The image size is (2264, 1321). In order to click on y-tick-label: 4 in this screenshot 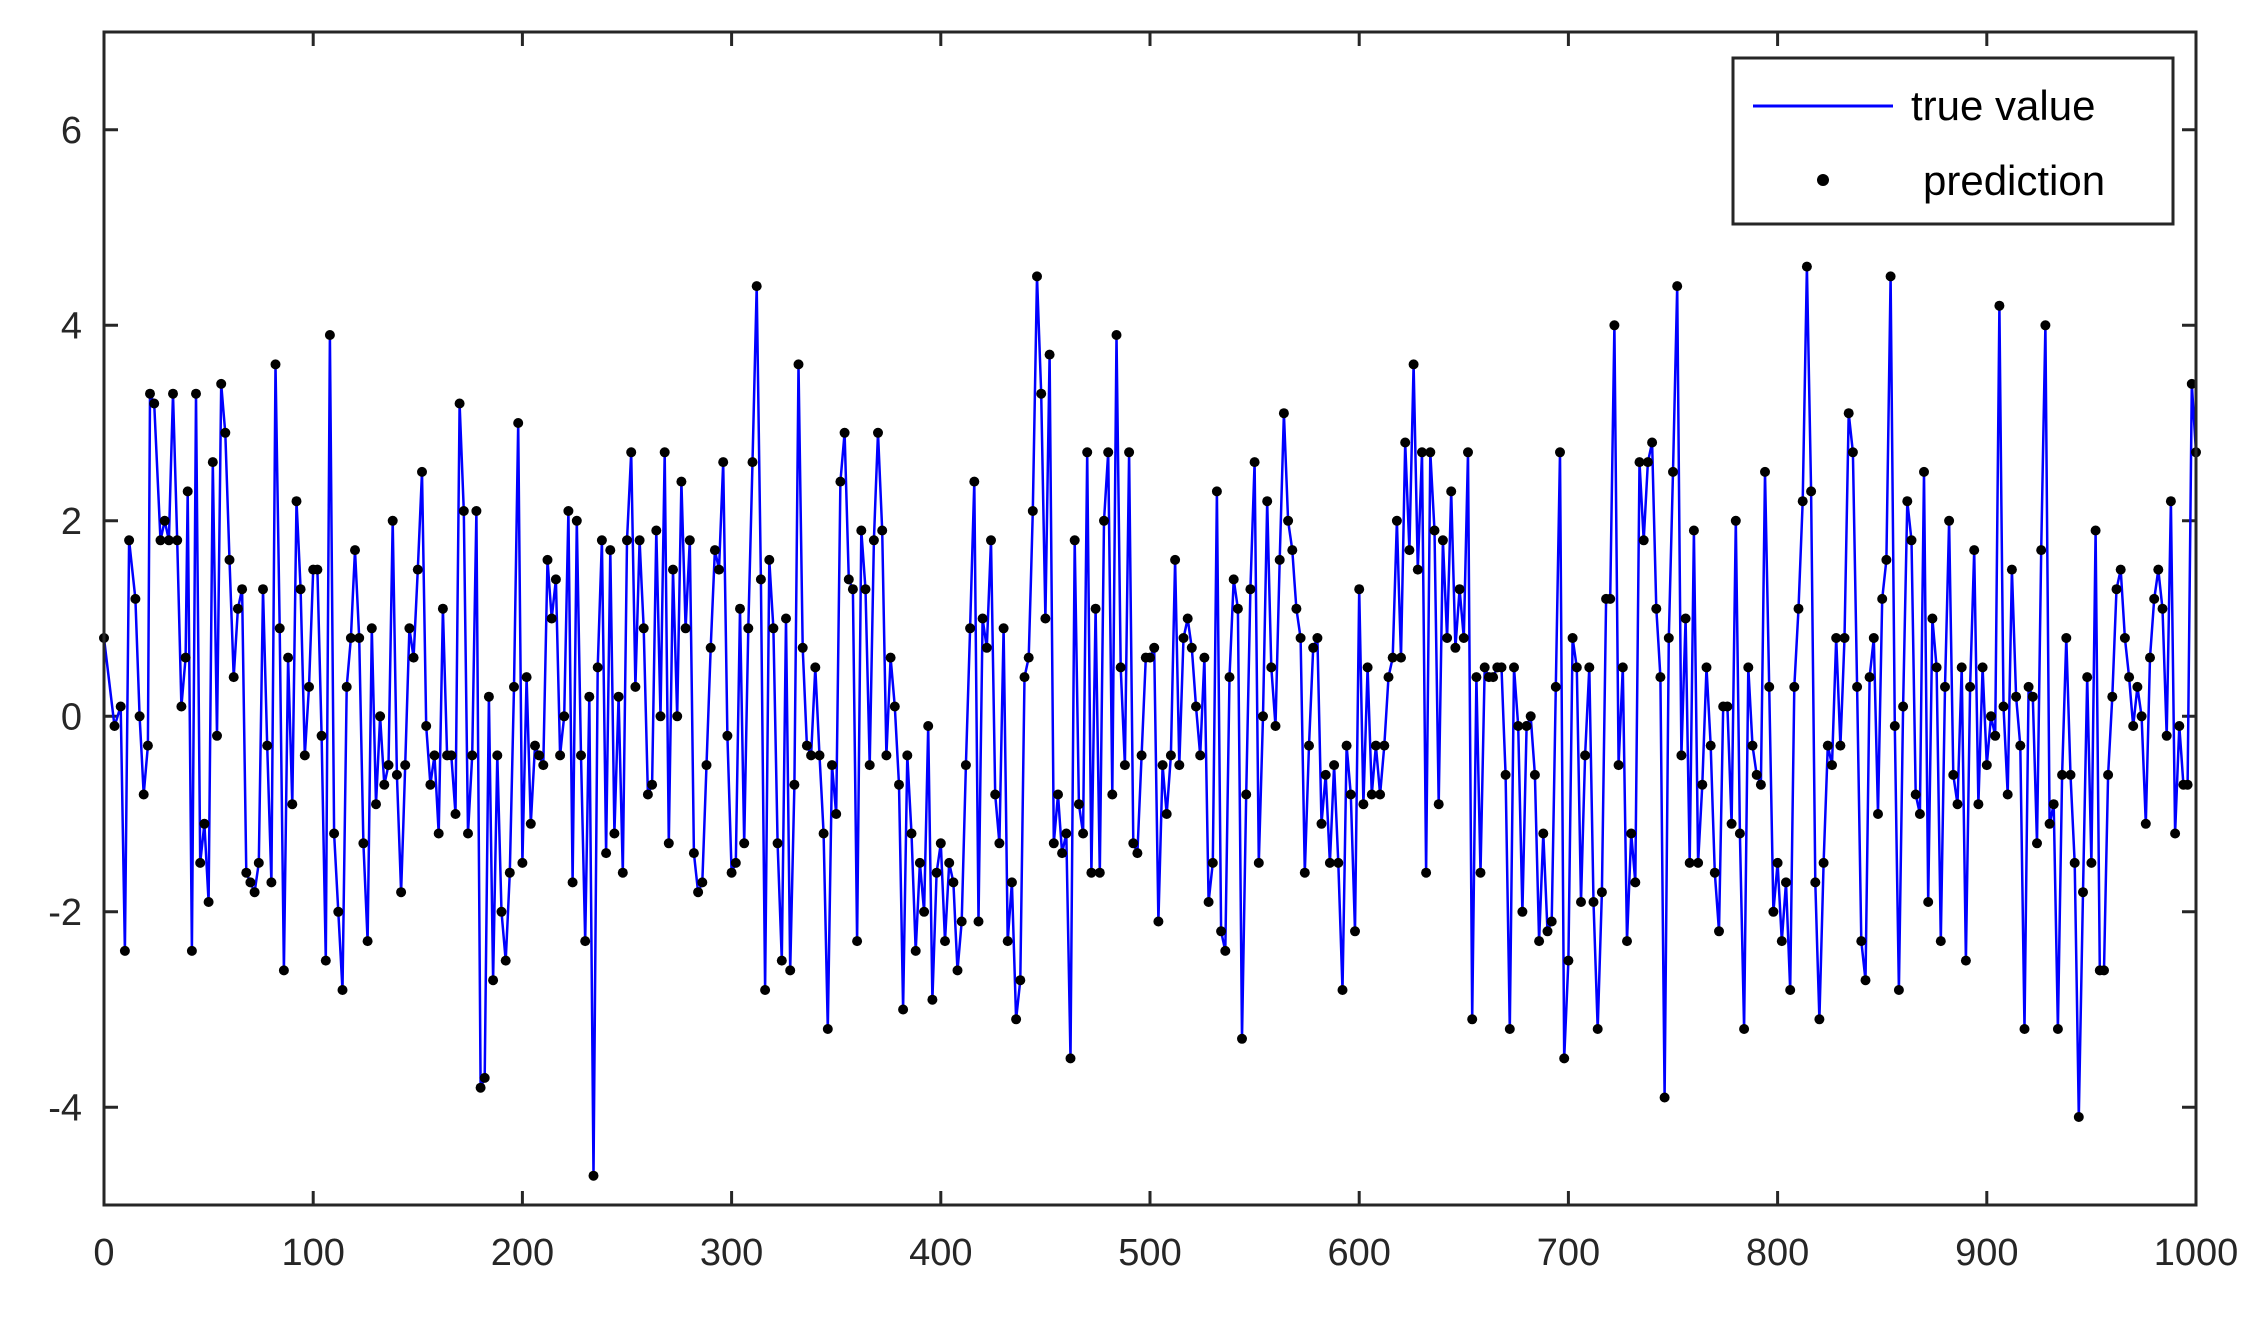, I will do `click(71, 326)`.